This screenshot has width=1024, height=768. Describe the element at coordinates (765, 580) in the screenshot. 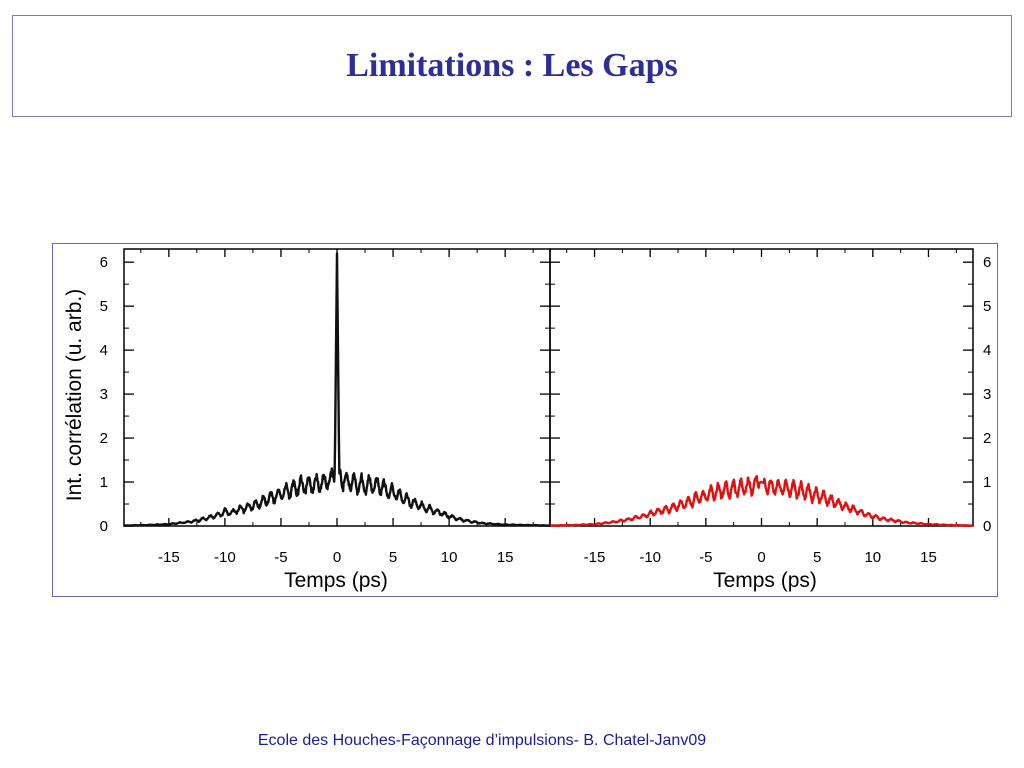

I see `right-xlabel: Temps (ps)` at that location.